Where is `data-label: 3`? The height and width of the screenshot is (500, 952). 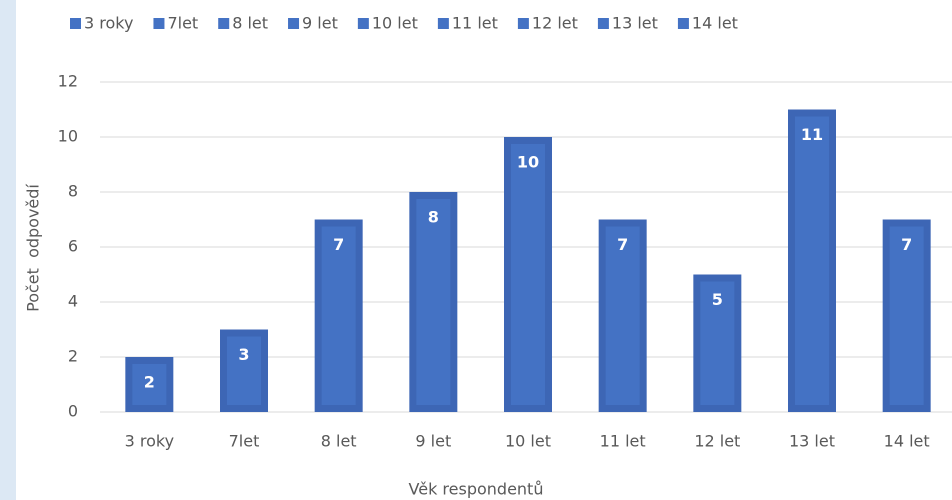 data-label: 3 is located at coordinates (243, 354).